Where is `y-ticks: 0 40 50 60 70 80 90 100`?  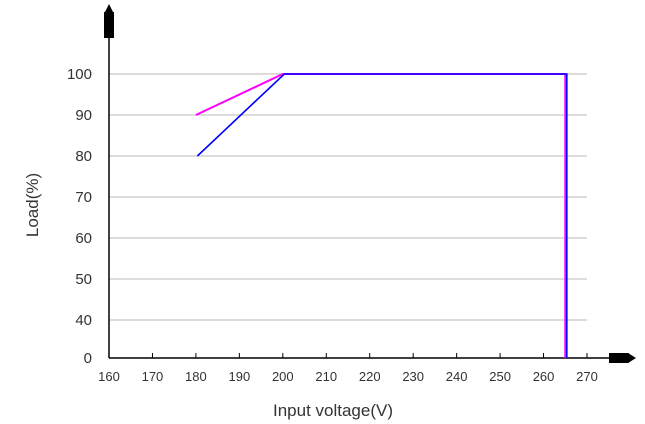
y-ticks: 0 40 50 60 70 80 90 100 is located at coordinates (79, 216).